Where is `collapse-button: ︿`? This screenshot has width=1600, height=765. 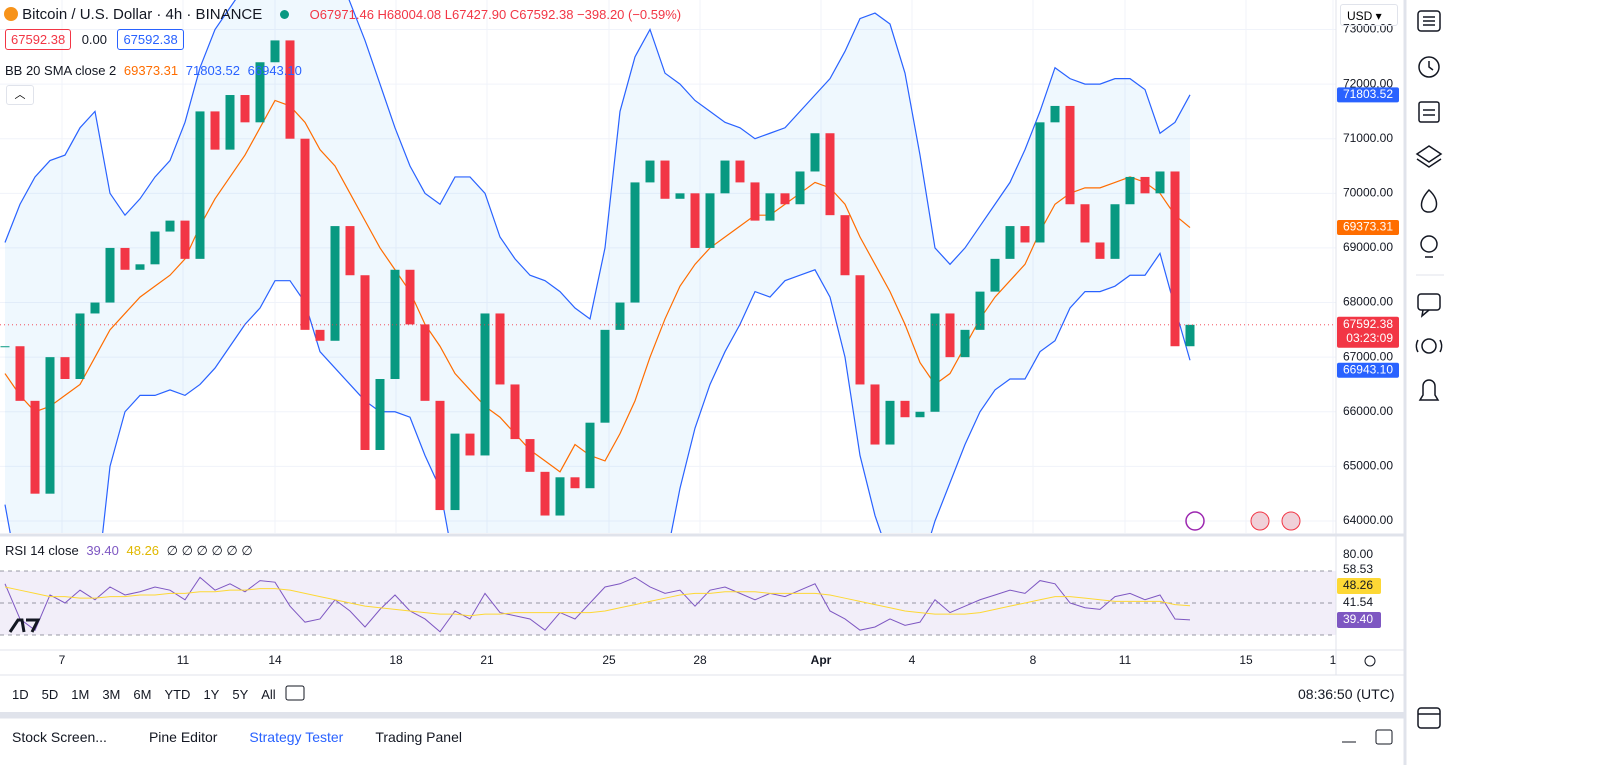
collapse-button: ︿ is located at coordinates (20, 95).